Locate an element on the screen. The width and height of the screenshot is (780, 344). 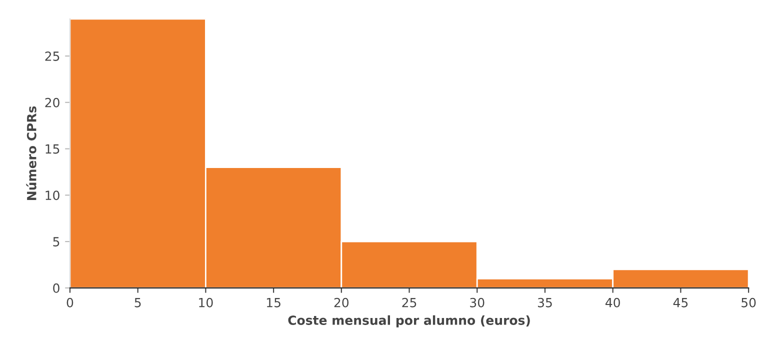
x-tick-label: 45 is located at coordinates (680, 303).